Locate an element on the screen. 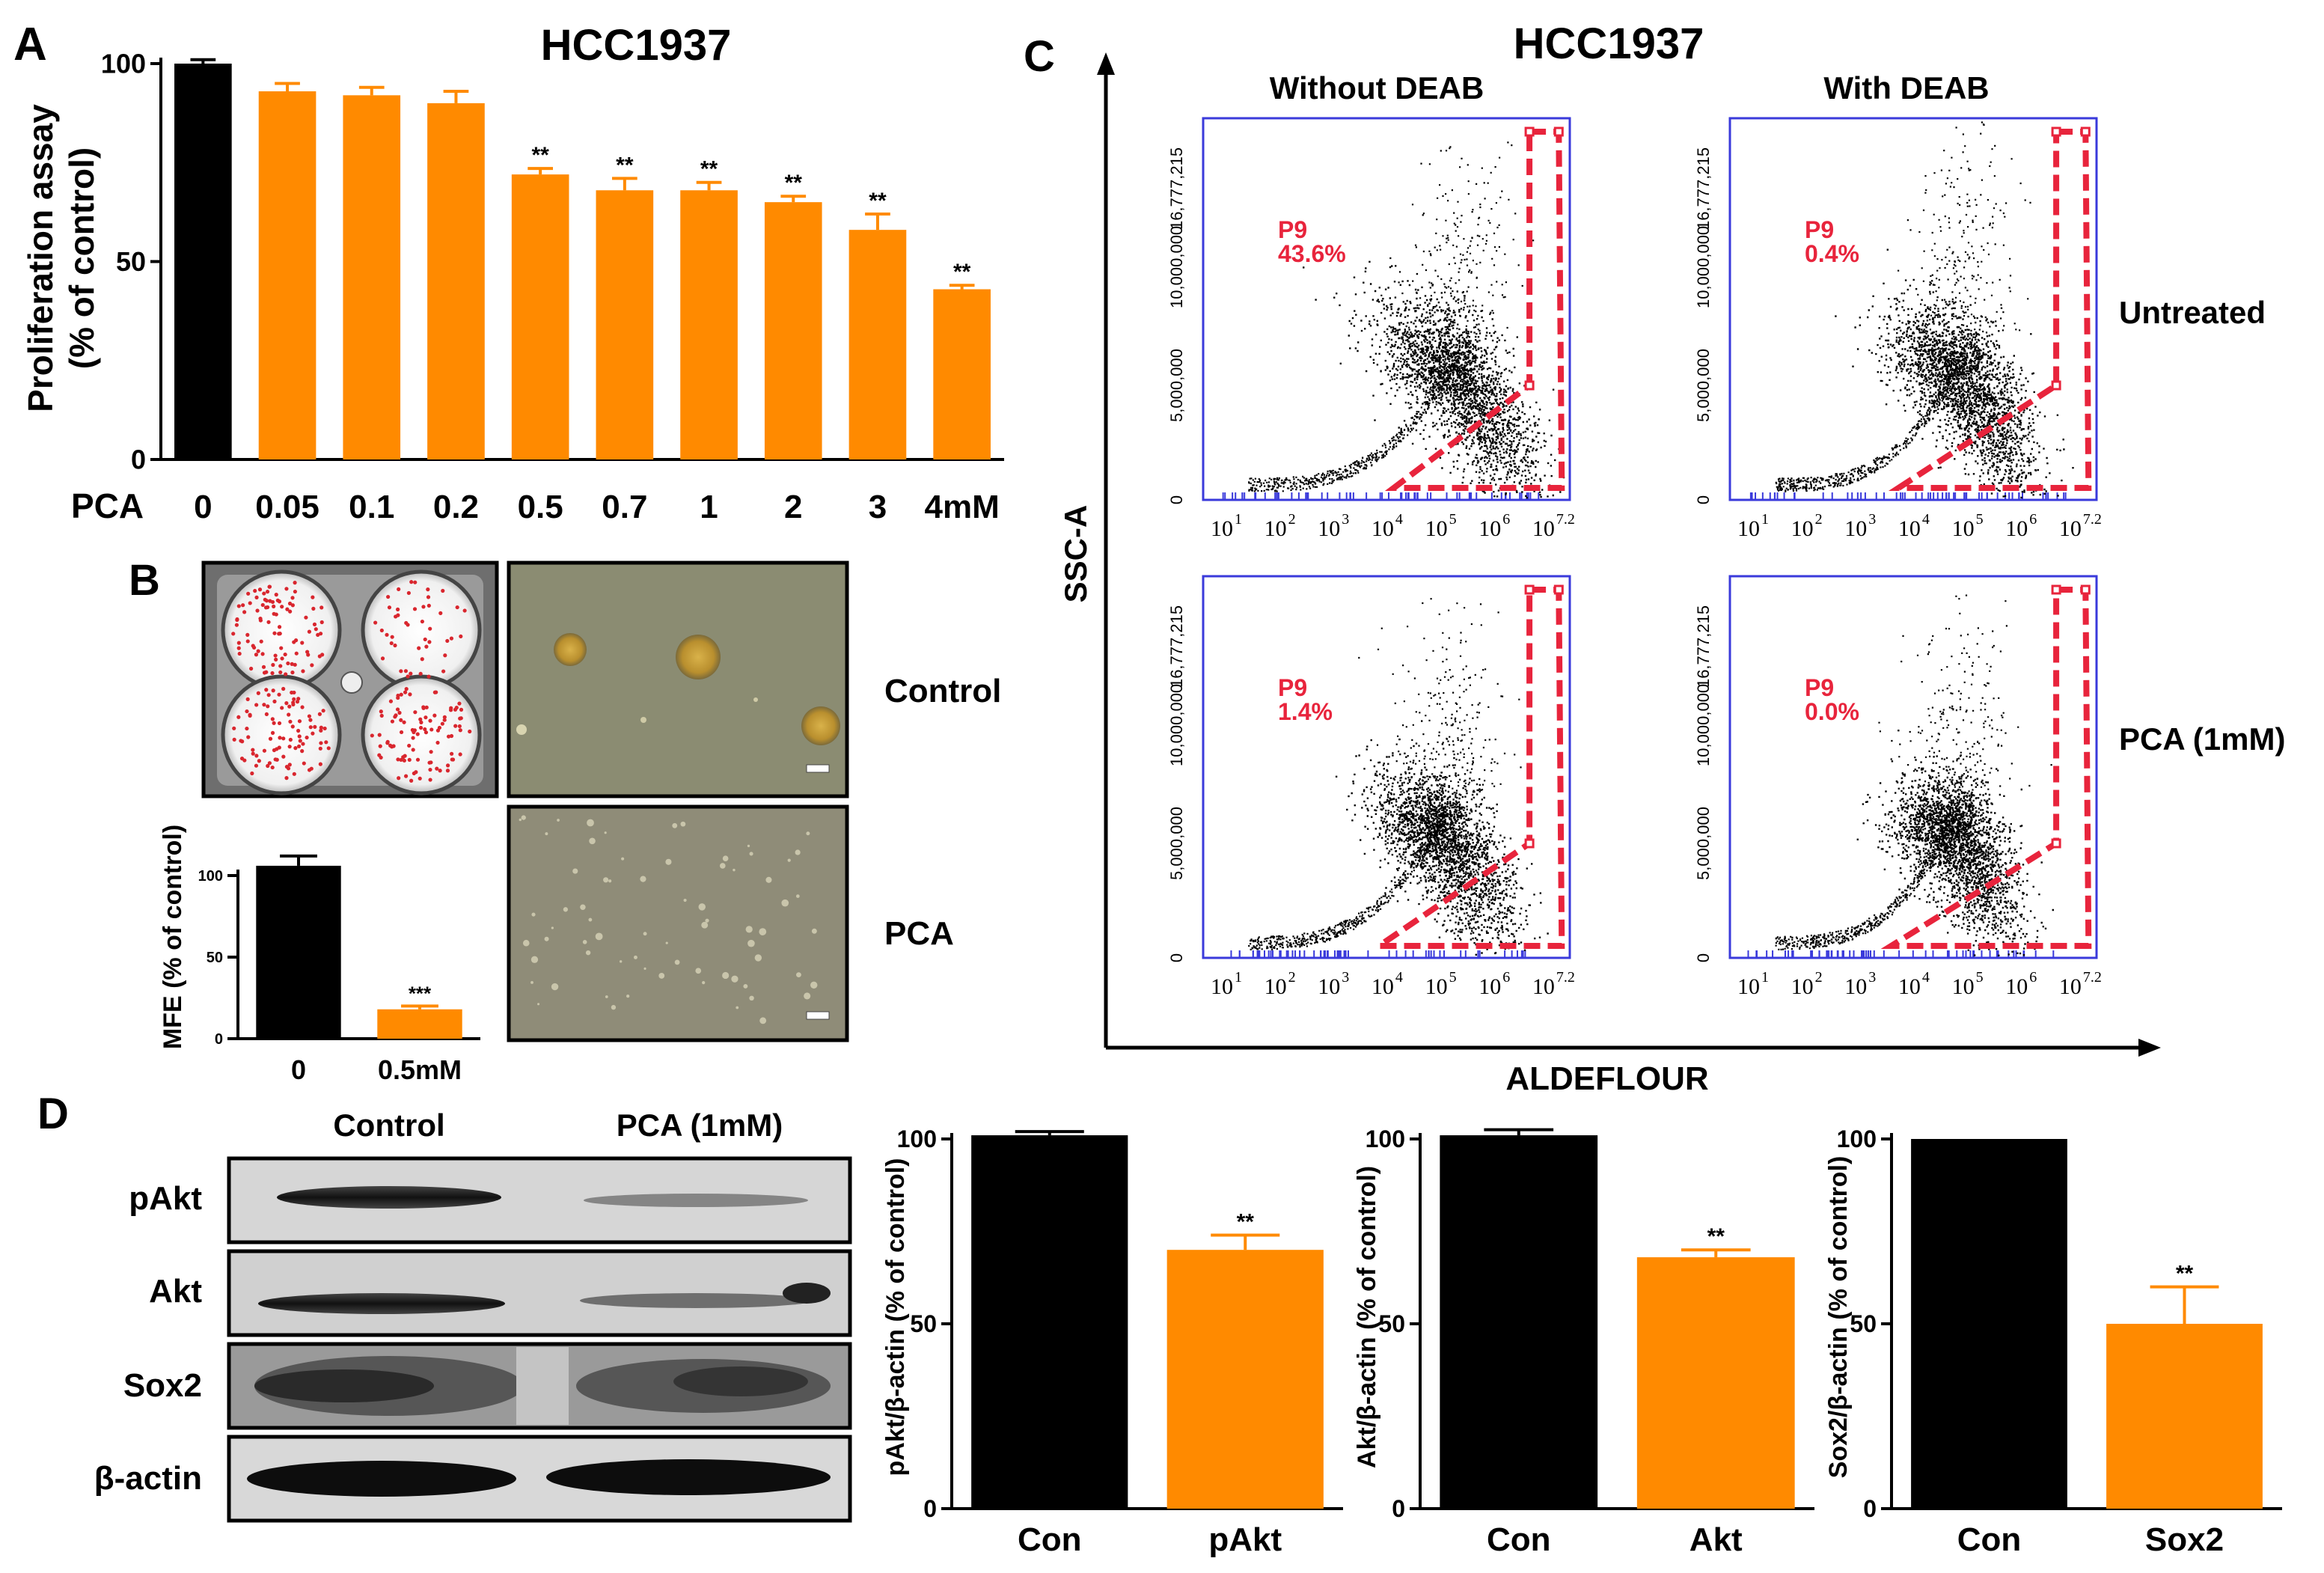  category-label: Con is located at coordinates (1050, 1539).